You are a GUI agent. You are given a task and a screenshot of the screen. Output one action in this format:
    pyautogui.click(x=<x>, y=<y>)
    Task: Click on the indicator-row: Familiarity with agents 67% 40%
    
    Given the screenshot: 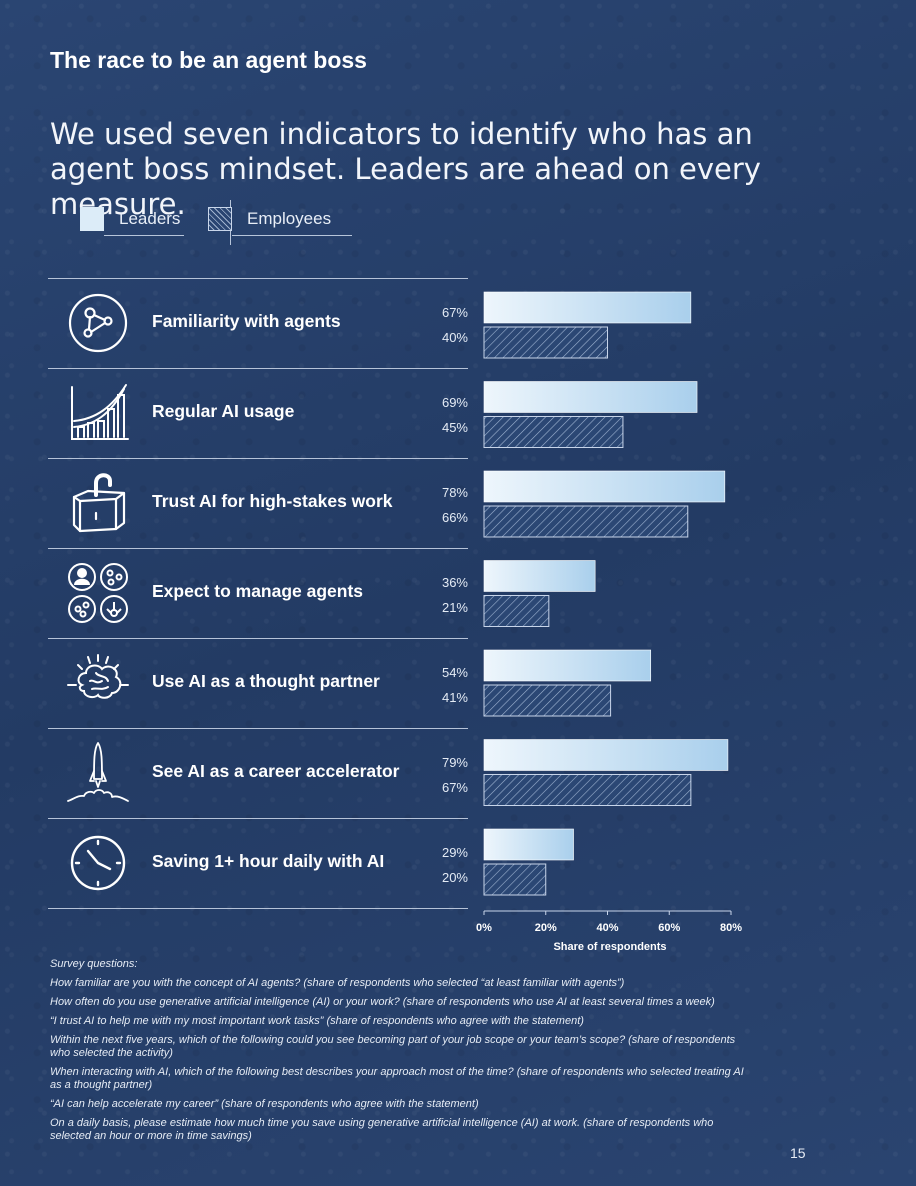 What is the action you would take?
    pyautogui.click(x=258, y=323)
    